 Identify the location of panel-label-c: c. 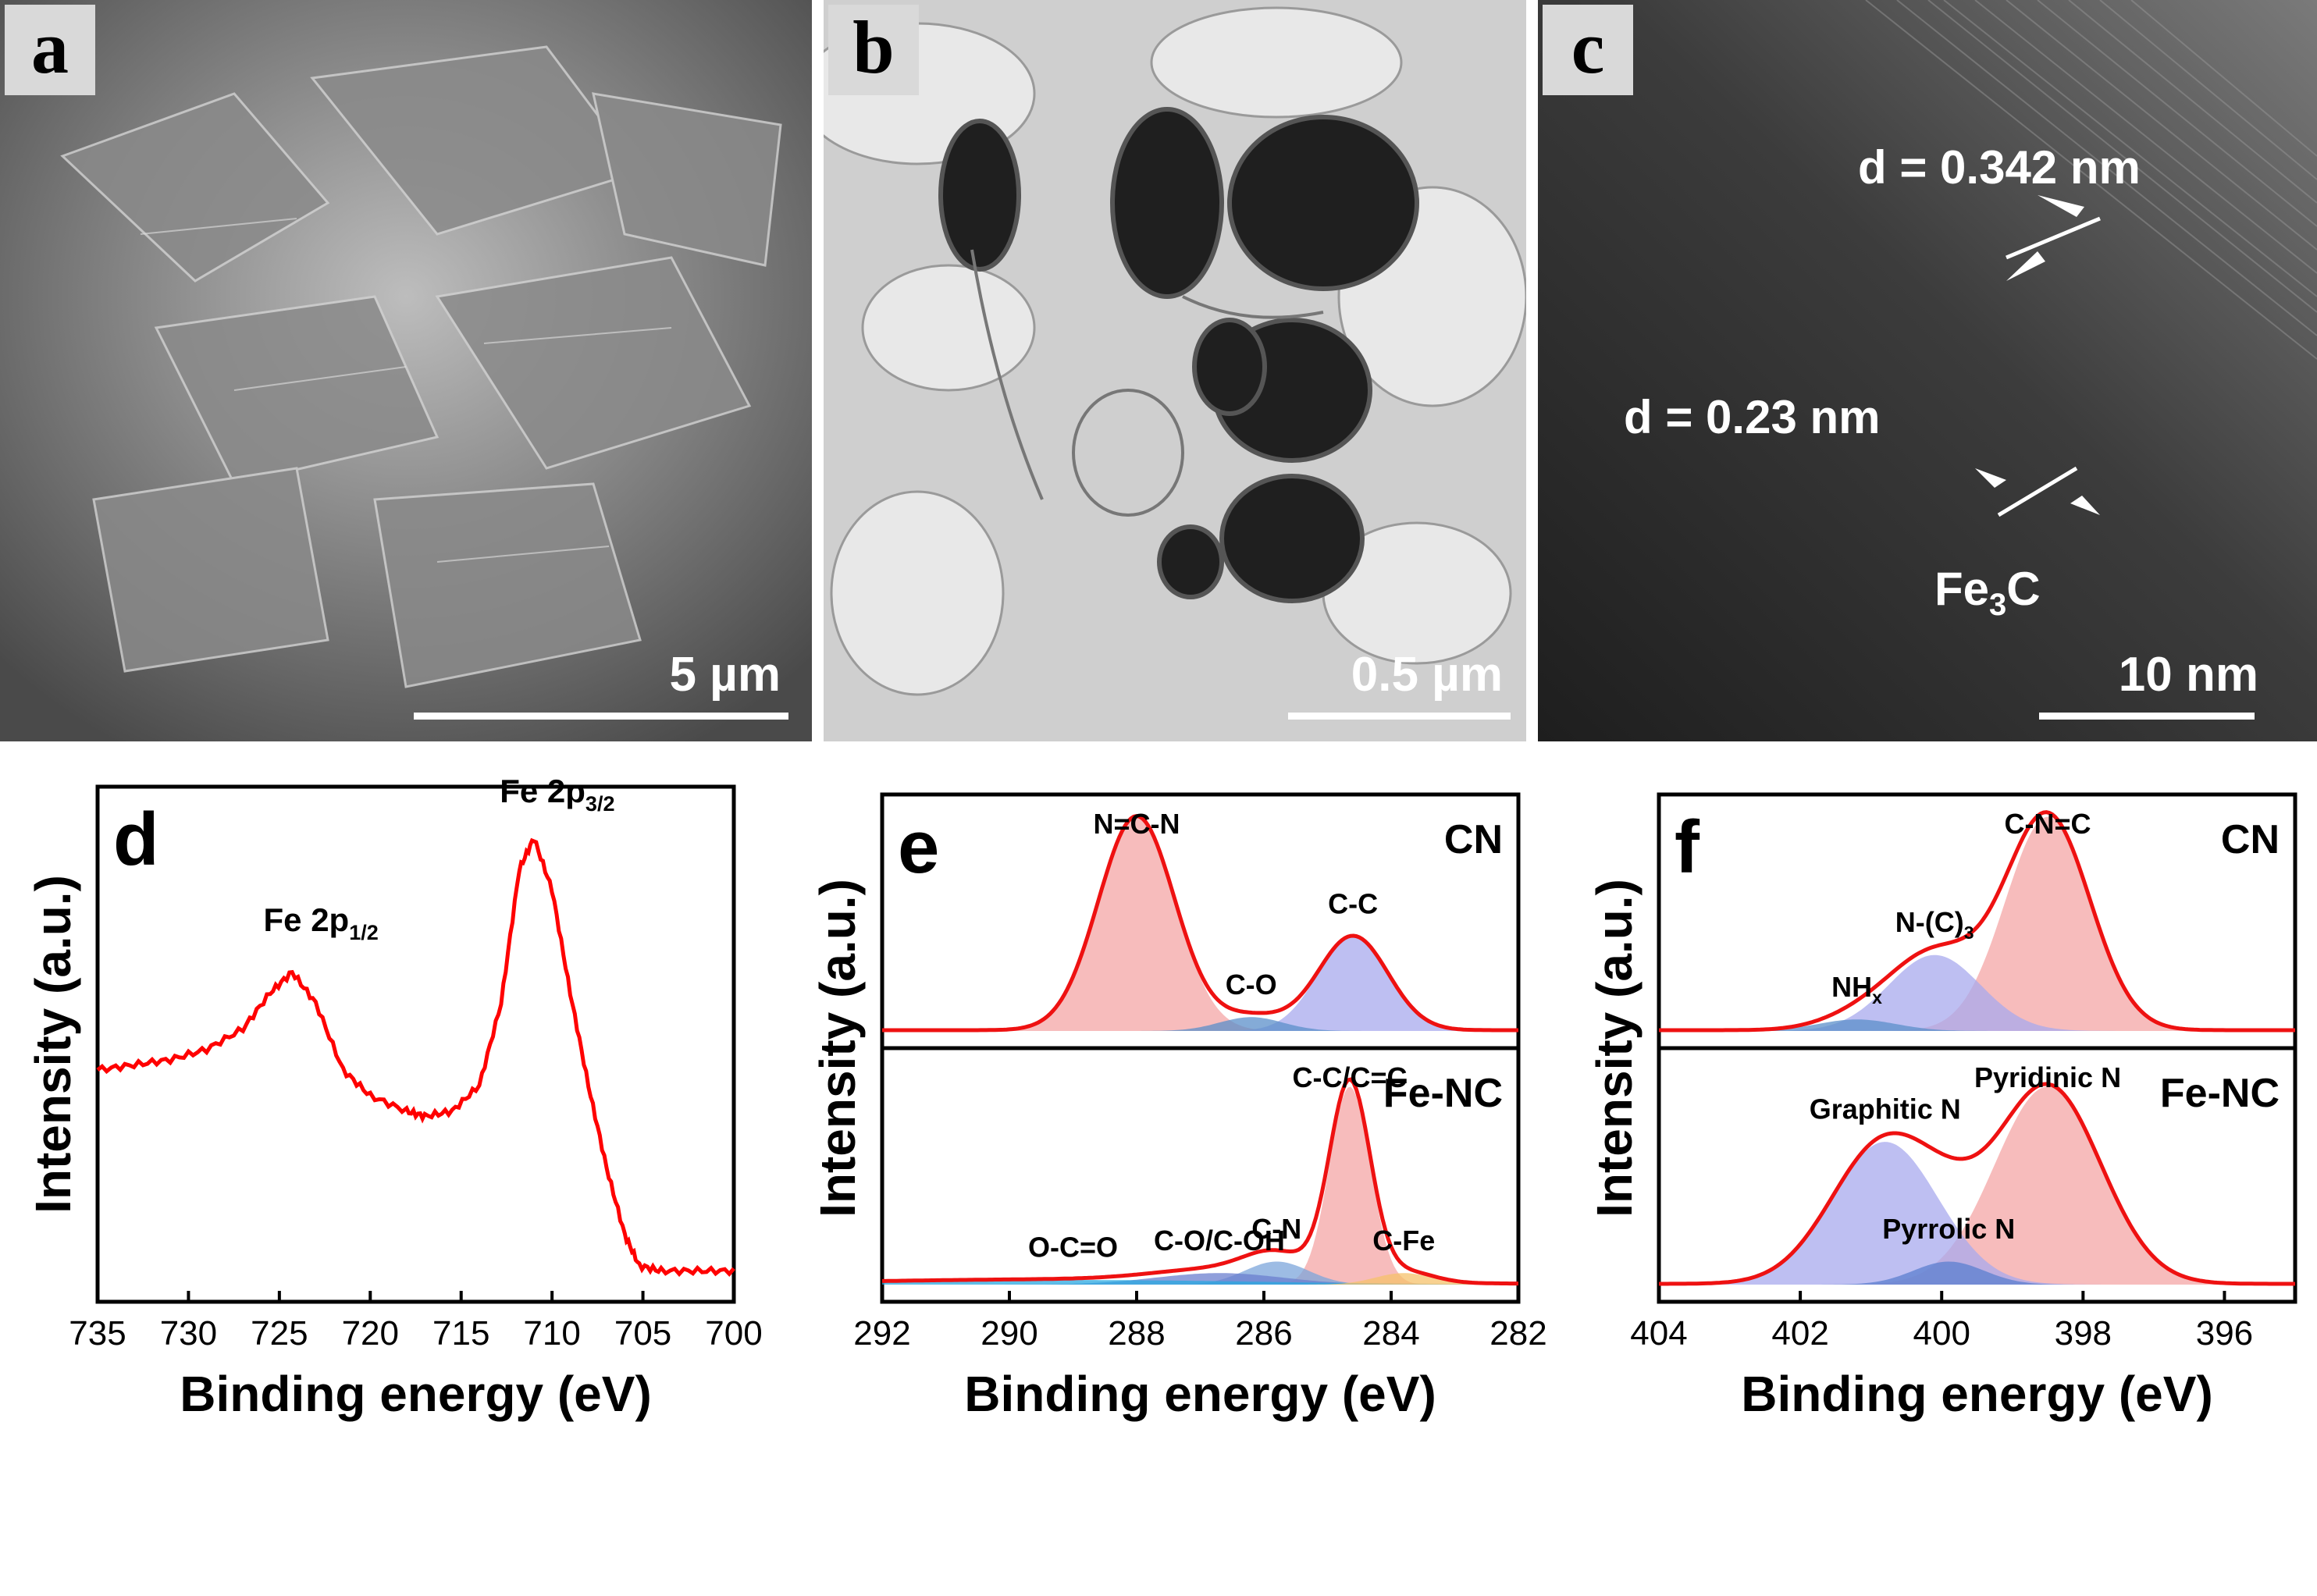
(1588, 50).